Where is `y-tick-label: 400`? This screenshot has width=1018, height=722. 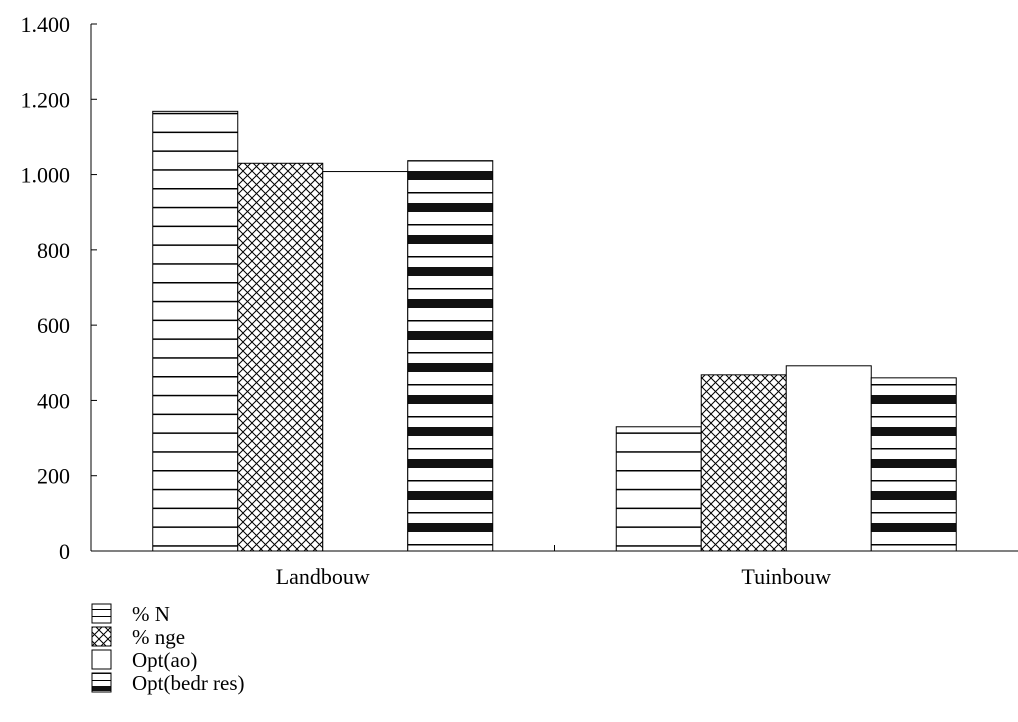 y-tick-label: 400 is located at coordinates (53, 400).